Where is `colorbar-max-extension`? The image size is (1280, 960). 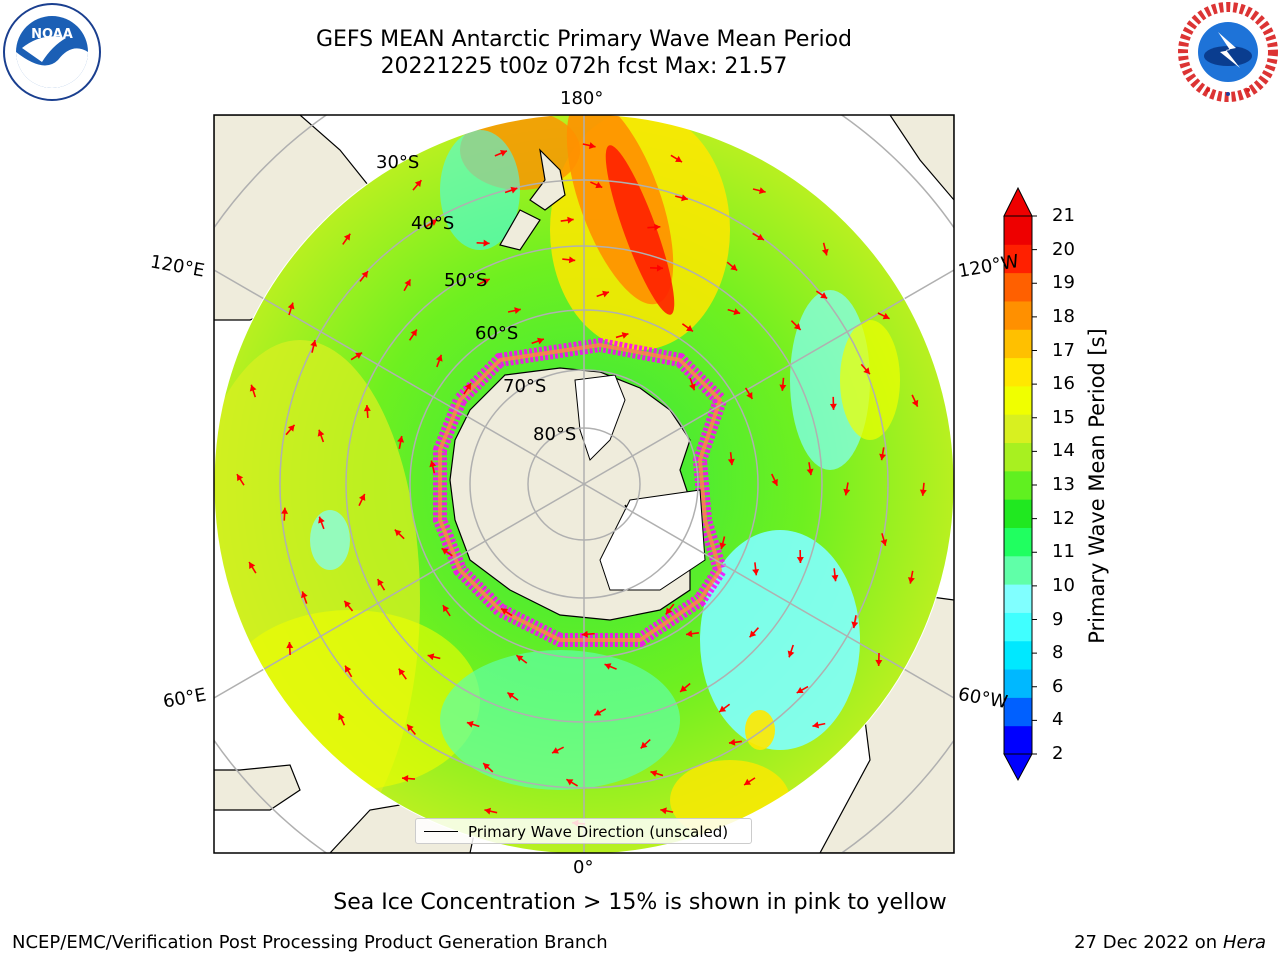 colorbar-max-extension is located at coordinates (1018, 201).